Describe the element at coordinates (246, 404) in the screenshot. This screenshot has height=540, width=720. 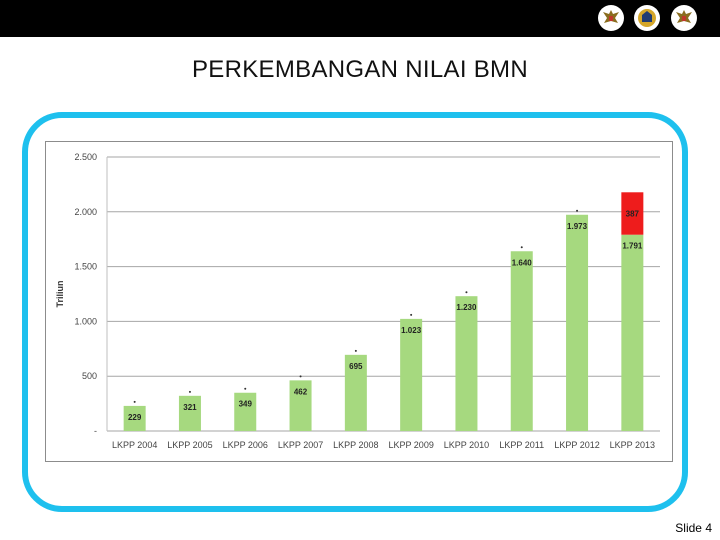
I see `data-label: 349` at that location.